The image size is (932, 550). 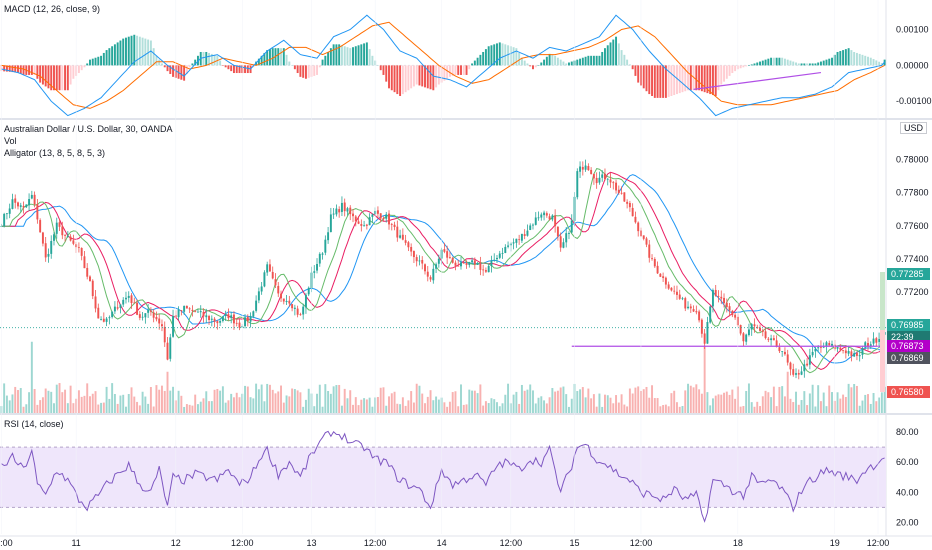 What do you see at coordinates (55, 153) in the screenshot?
I see `alligator-indicator-title: Alligator (13, 8, 5, 8, 5, 3)` at bounding box center [55, 153].